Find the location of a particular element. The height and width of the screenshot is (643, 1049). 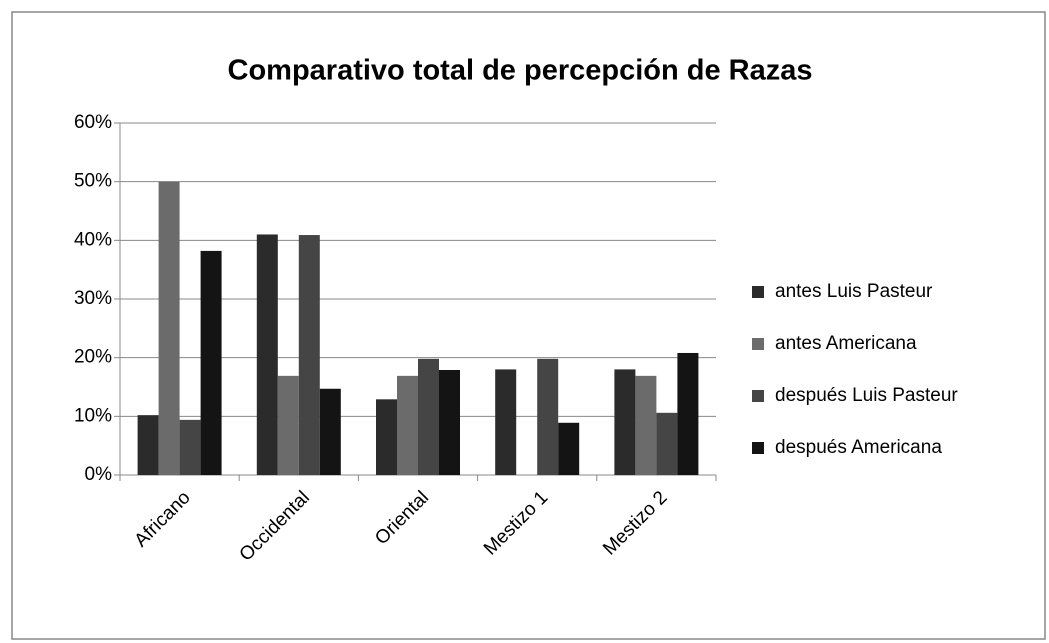

chart-title: Comparativo total de percepción de Razas is located at coordinates (520, 71).